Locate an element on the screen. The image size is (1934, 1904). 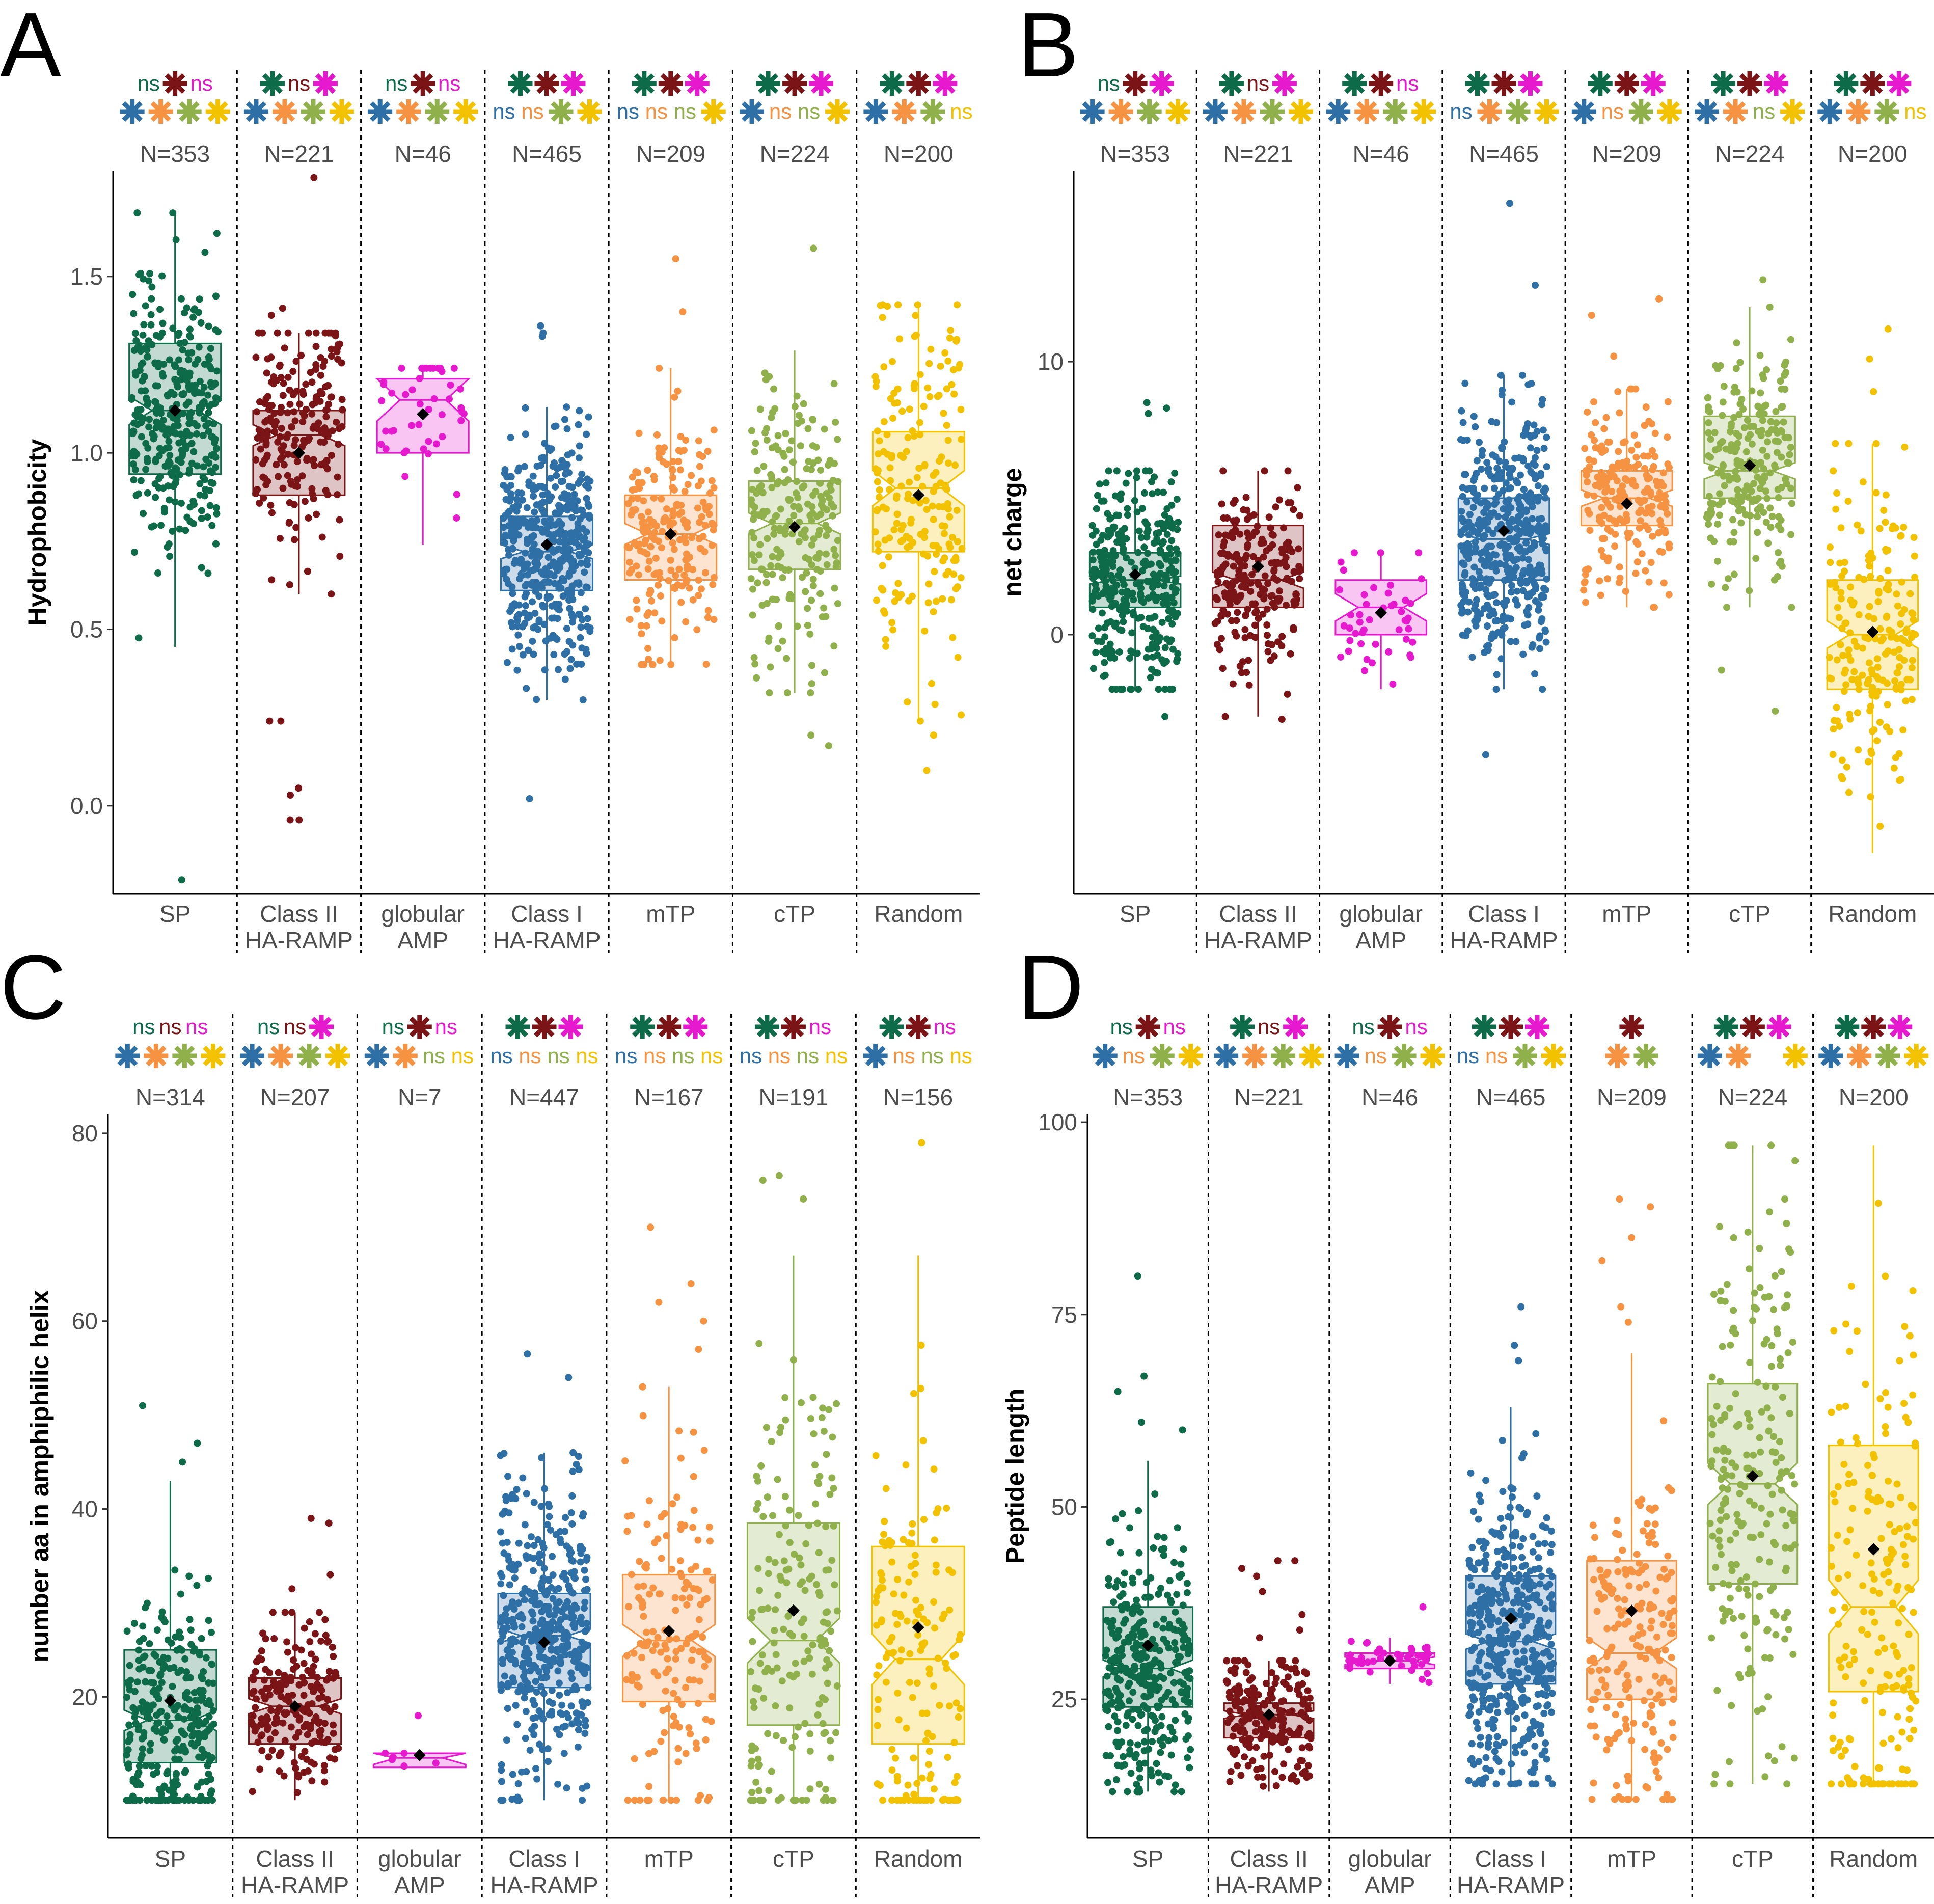
data-point-outlier is located at coordinates (828, 746).